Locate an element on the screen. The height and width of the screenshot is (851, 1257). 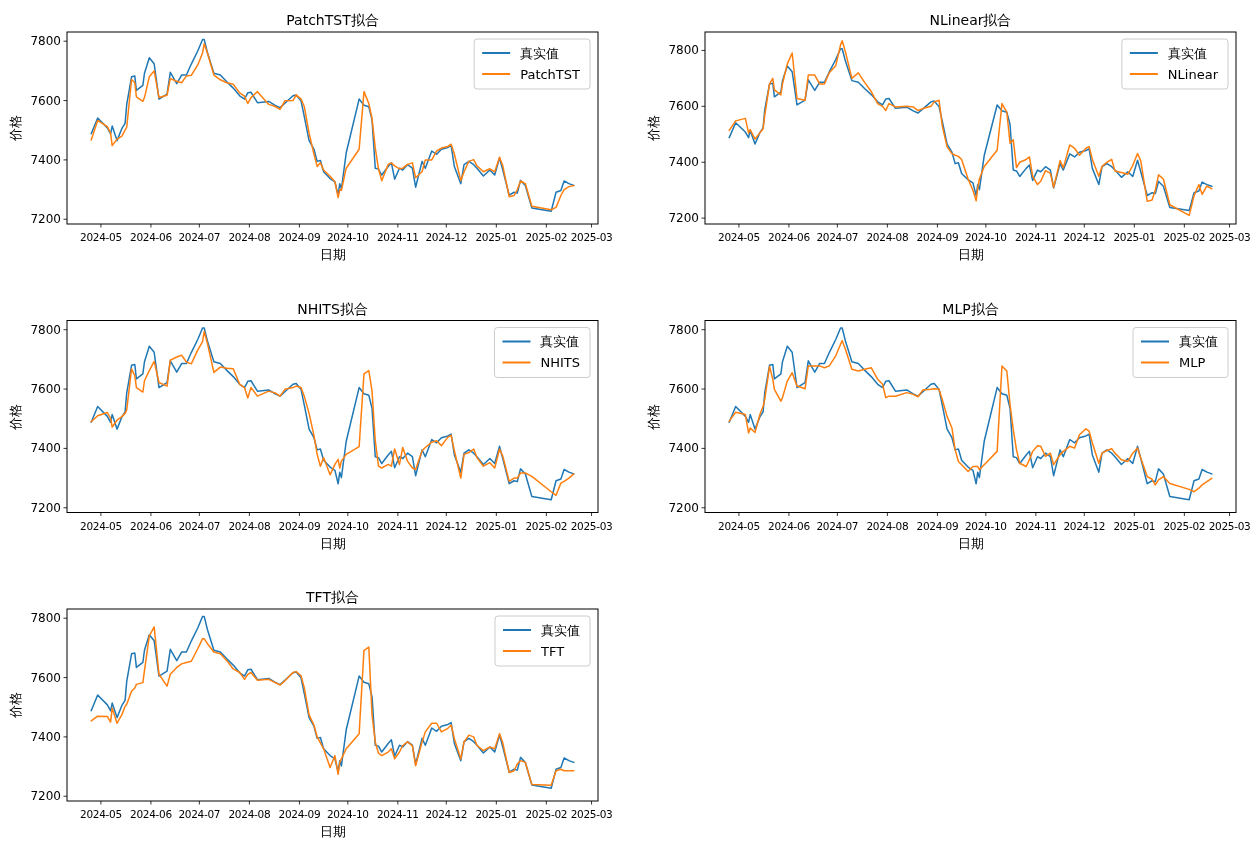
legend-label: NHITS is located at coordinates (560, 362).